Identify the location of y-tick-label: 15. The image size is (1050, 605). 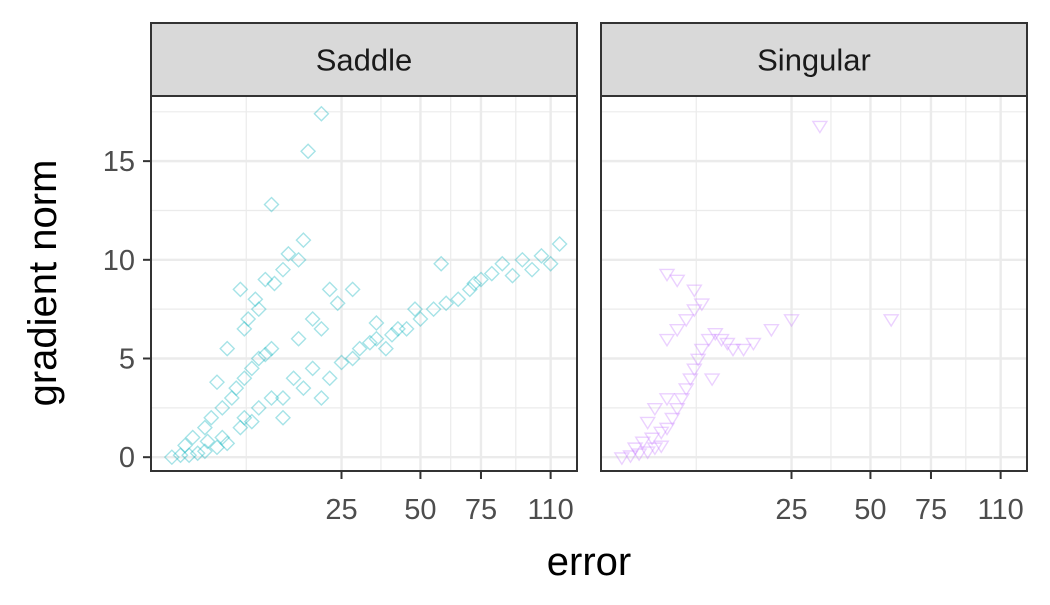
(119, 162).